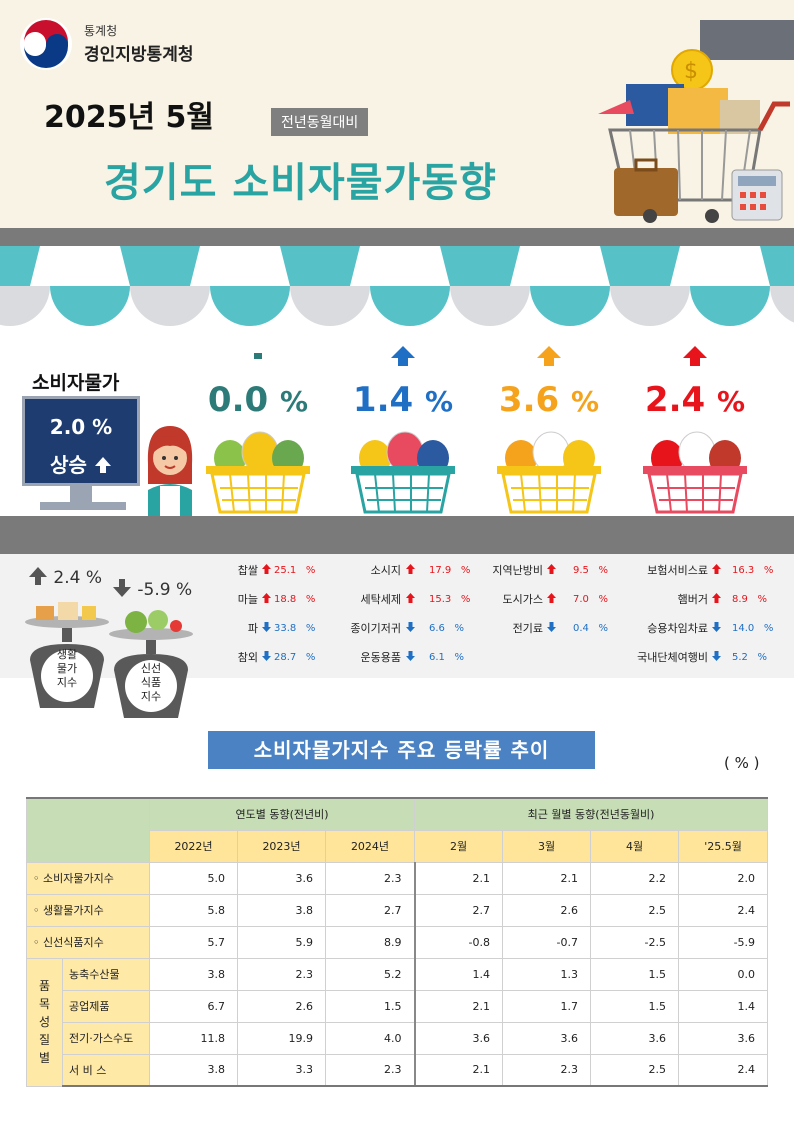 Image resolution: width=794 pixels, height=1123 pixels. What do you see at coordinates (151, 682) in the screenshot?
I see `fresh-index-label-line2: 식품` at bounding box center [151, 682].